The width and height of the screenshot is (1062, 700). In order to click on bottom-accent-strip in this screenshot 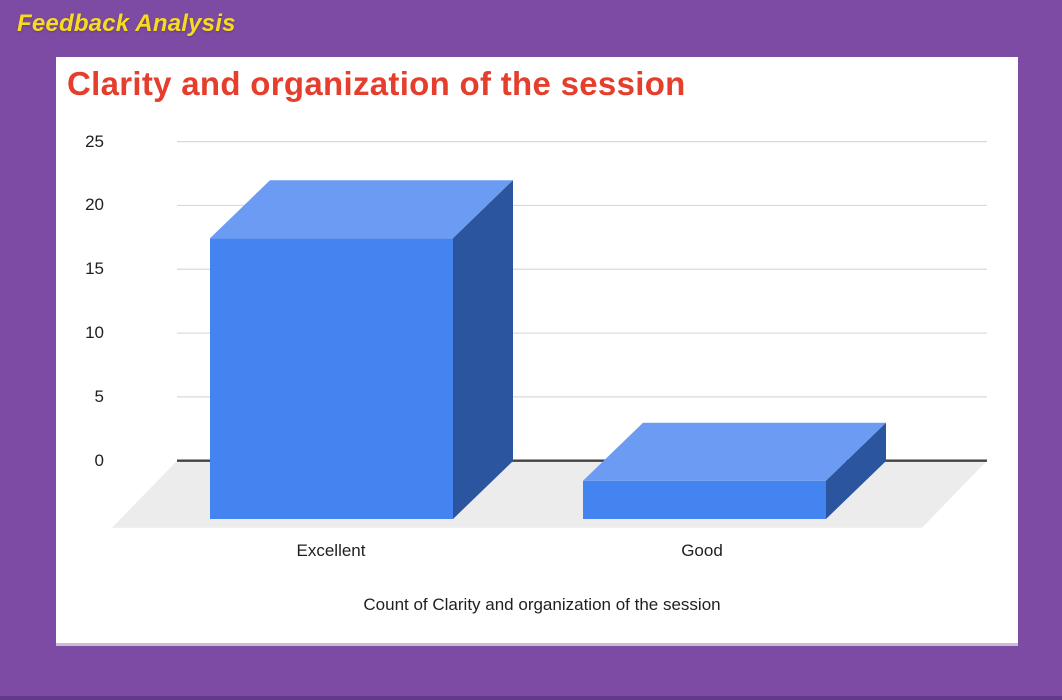, I will do `click(531, 698)`.